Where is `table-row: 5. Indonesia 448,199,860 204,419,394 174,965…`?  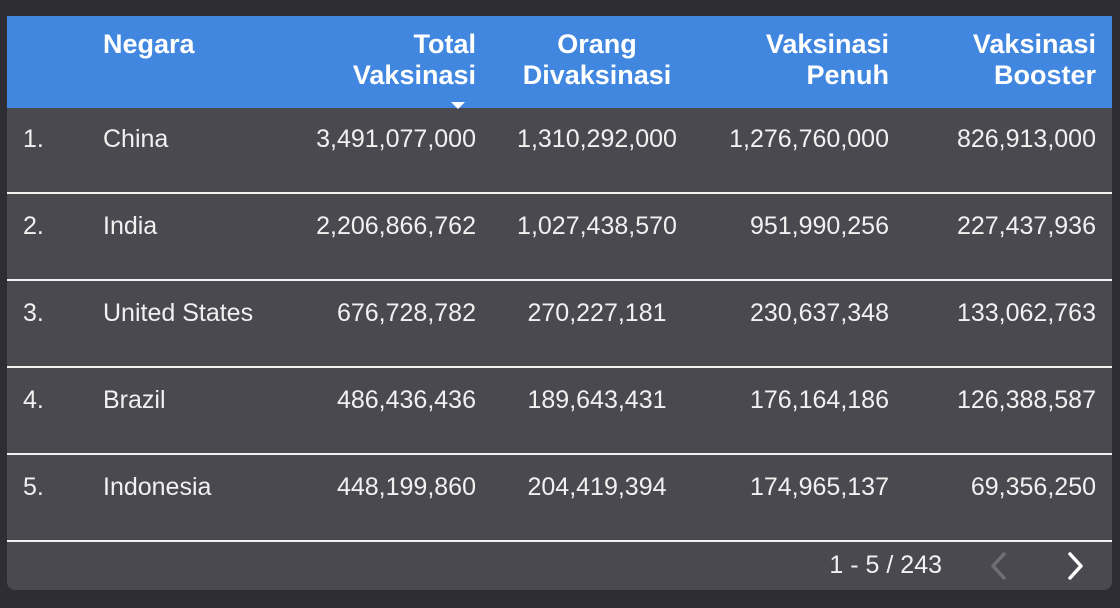 table-row: 5. Indonesia 448,199,860 204,419,394 174,965… is located at coordinates (559, 499).